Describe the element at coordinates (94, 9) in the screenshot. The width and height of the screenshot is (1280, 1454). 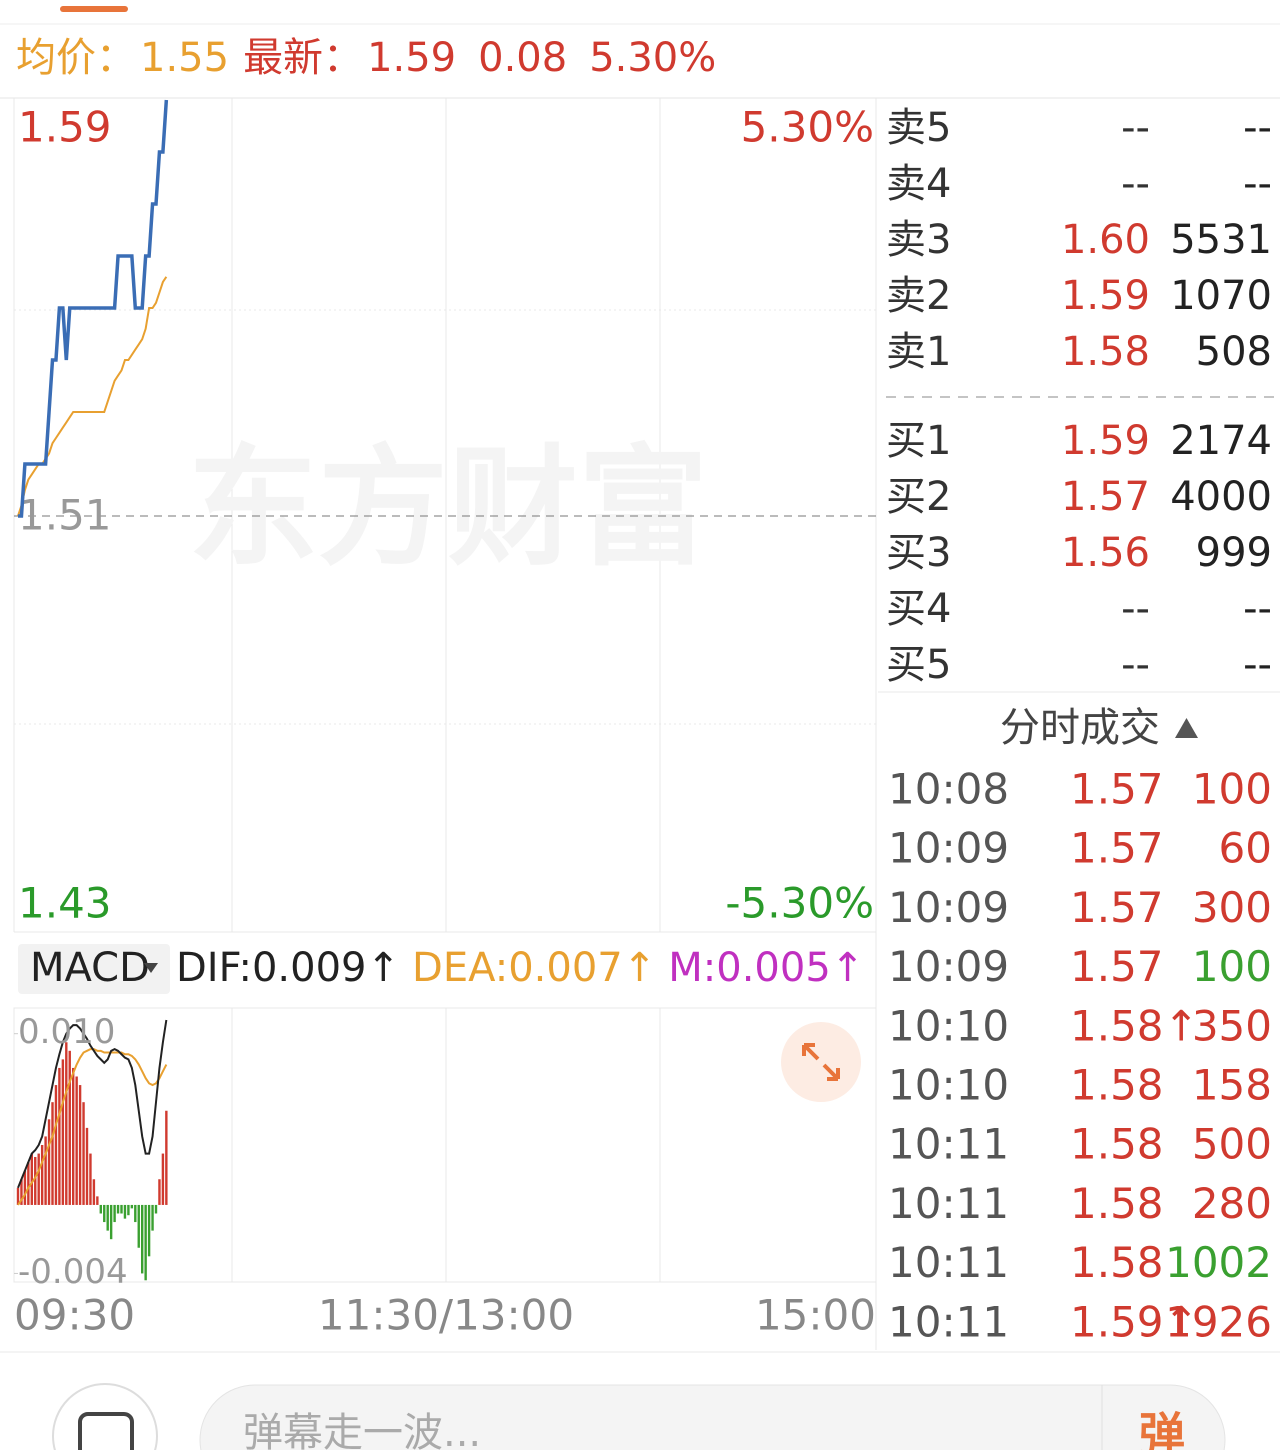
I see `tab-indicator` at that location.